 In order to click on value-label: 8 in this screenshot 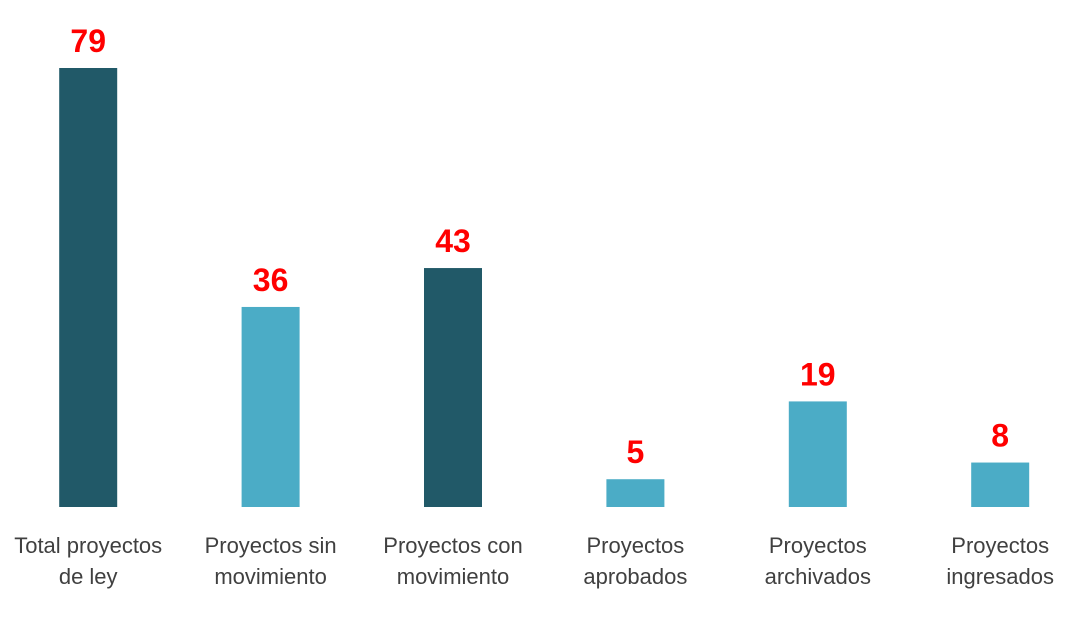, I will do `click(1000, 436)`.